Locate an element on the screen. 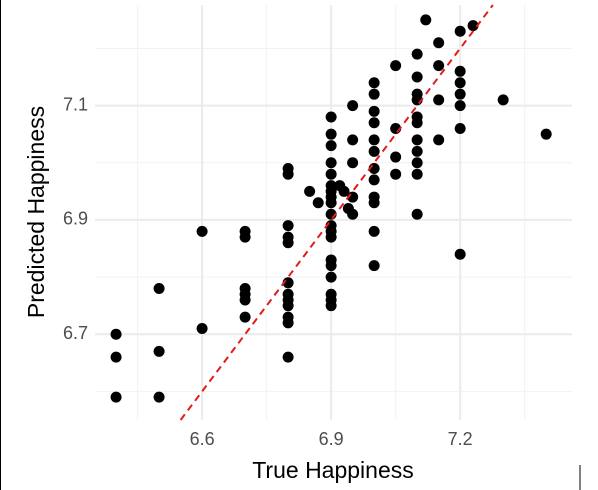 The width and height of the screenshot is (598, 490). x-tick-label: 6.6 is located at coordinates (202, 439).